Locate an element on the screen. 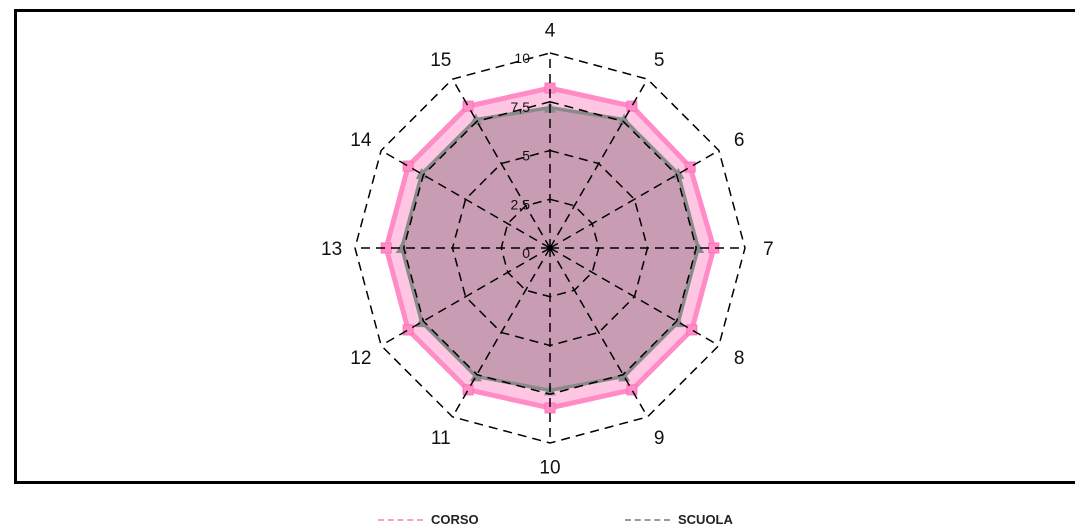 The height and width of the screenshot is (529, 1075). category-label: 13 is located at coordinates (331, 249).